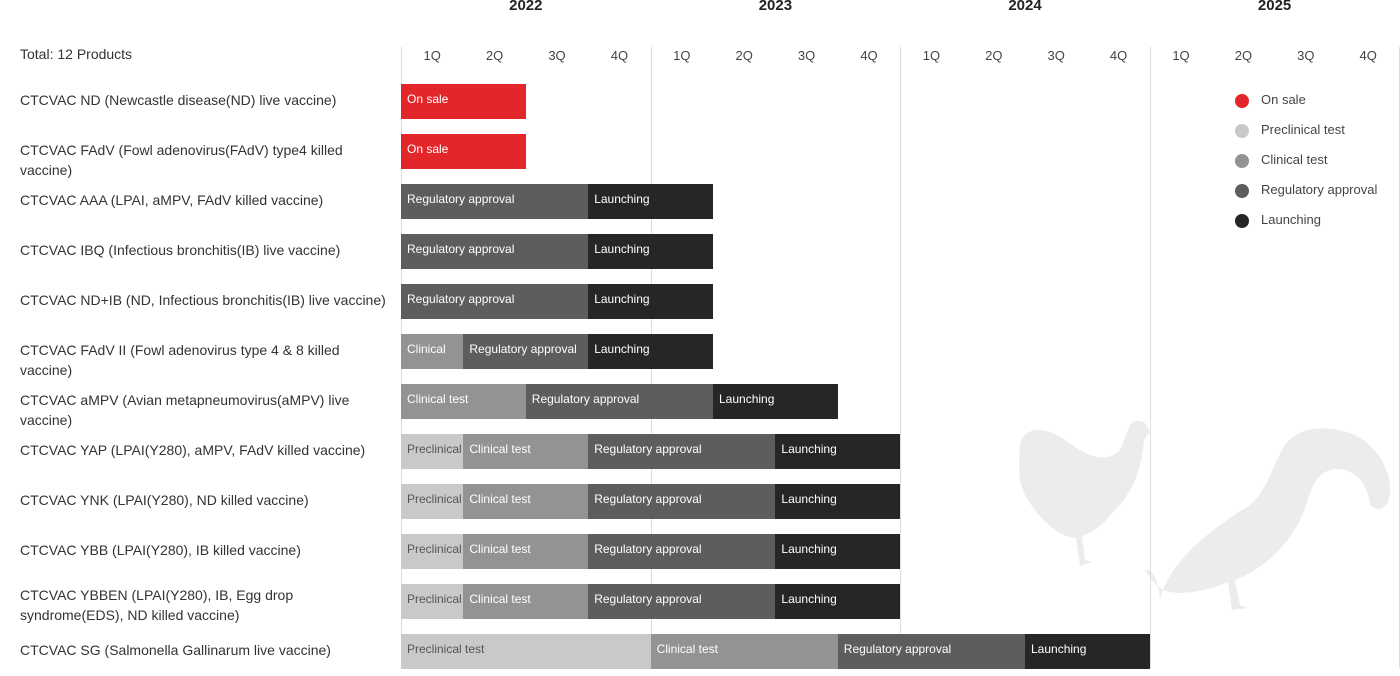  Describe the element at coordinates (1303, 129) in the screenshot. I see `legend-label: Preclinical test` at that location.